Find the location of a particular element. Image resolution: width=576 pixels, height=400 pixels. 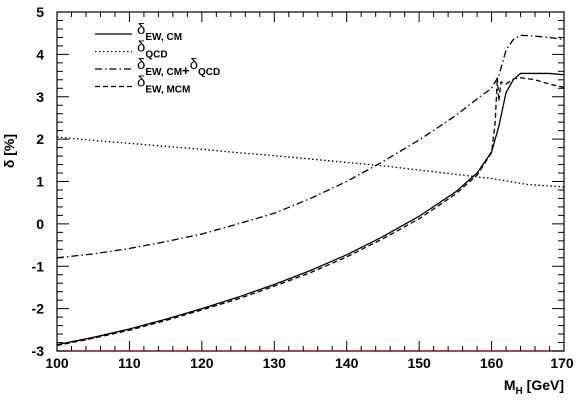

y-tick-label: 0 is located at coordinates (40, 224).